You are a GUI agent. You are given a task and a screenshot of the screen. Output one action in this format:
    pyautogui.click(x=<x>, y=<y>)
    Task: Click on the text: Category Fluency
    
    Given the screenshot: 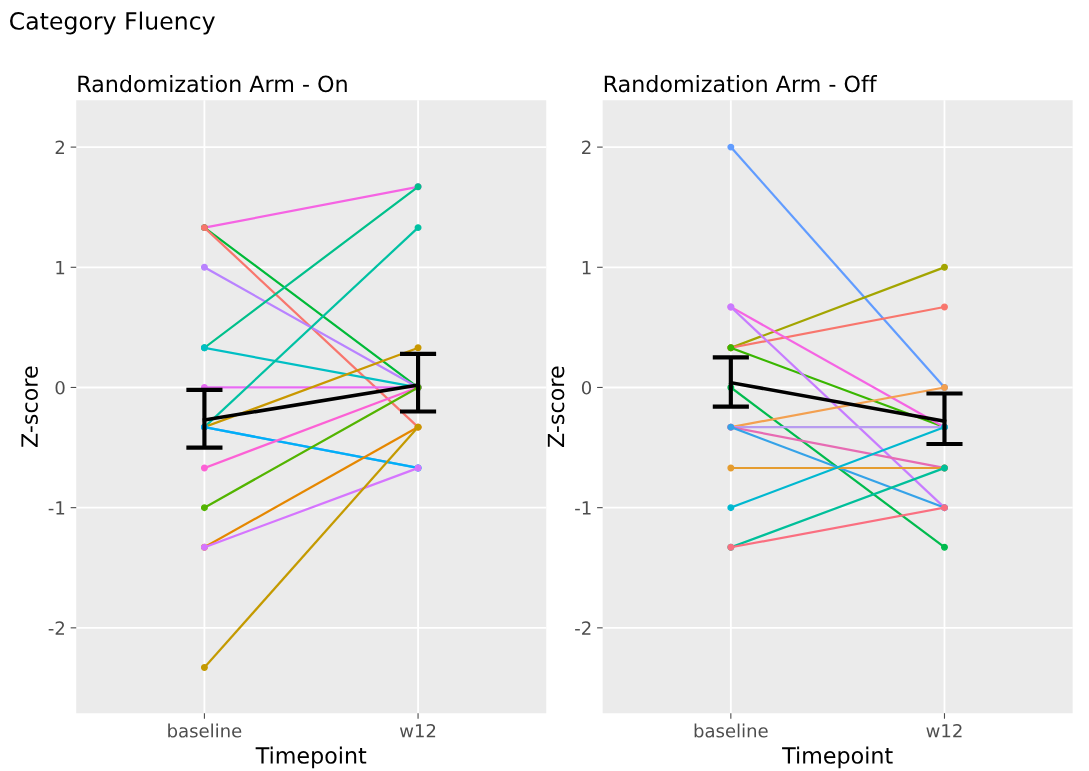 What is the action you would take?
    pyautogui.click(x=112, y=23)
    